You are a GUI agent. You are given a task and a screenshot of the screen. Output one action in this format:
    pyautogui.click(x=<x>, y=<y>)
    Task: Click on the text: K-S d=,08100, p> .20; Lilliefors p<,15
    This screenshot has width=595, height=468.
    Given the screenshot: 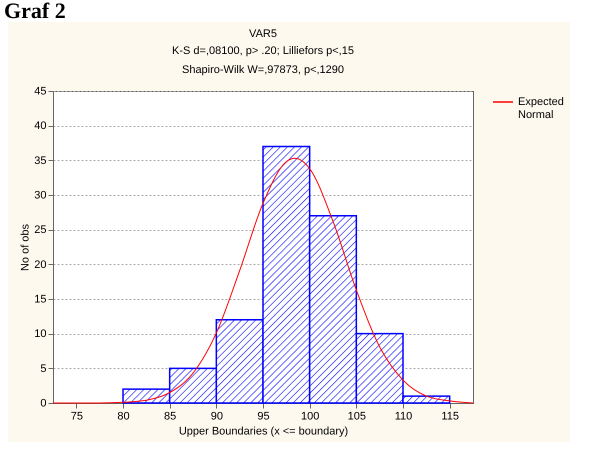 What is the action you would take?
    pyautogui.click(x=263, y=51)
    